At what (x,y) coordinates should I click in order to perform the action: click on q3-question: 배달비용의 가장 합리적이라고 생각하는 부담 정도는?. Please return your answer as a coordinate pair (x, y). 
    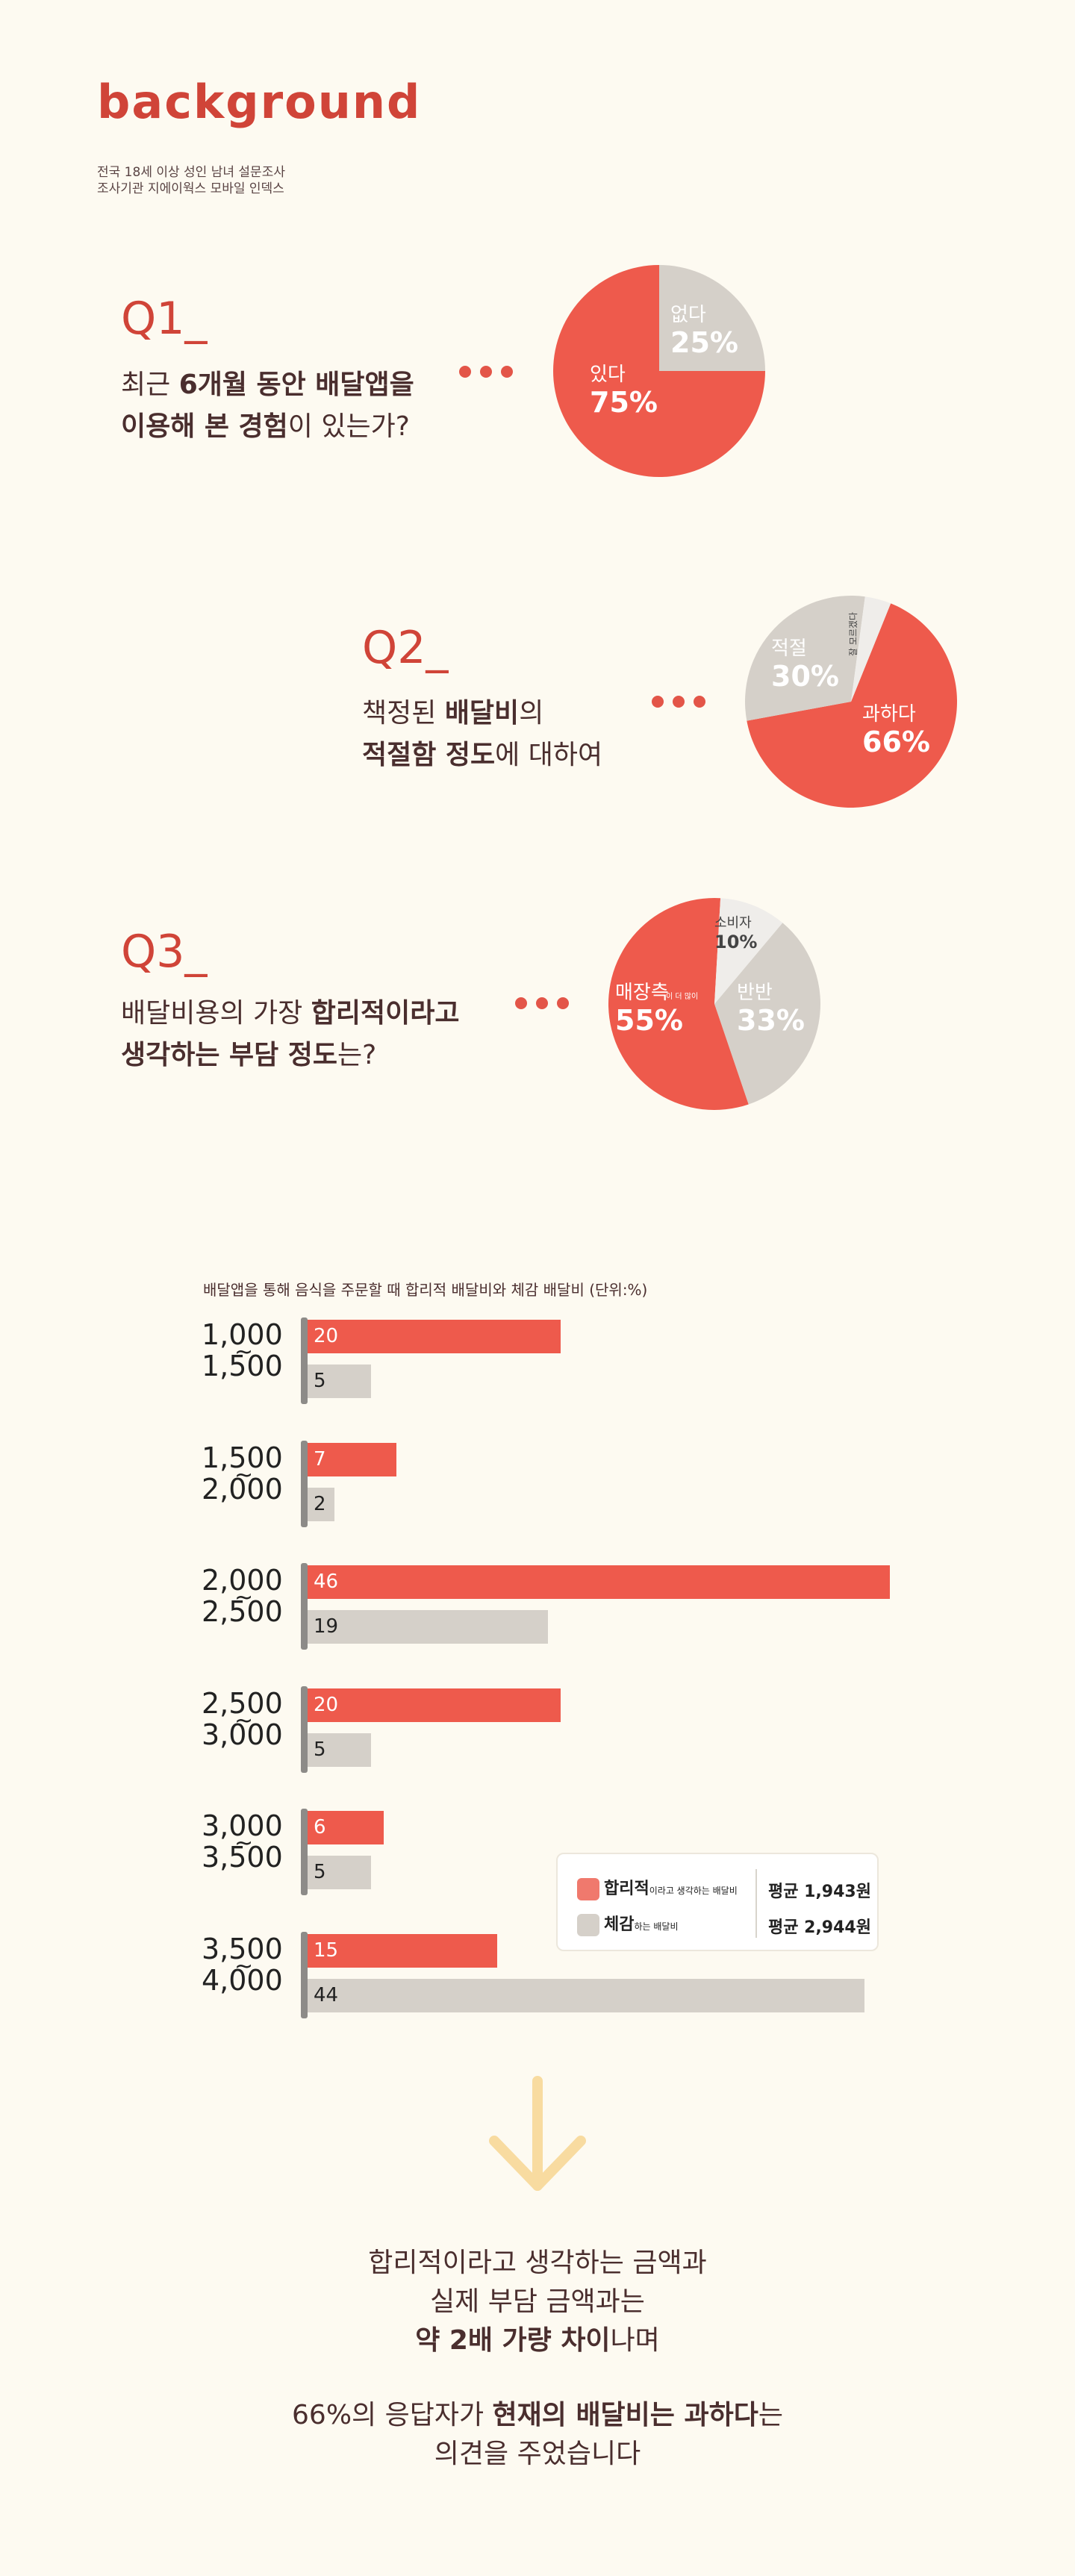
    Looking at the image, I should click on (290, 1034).